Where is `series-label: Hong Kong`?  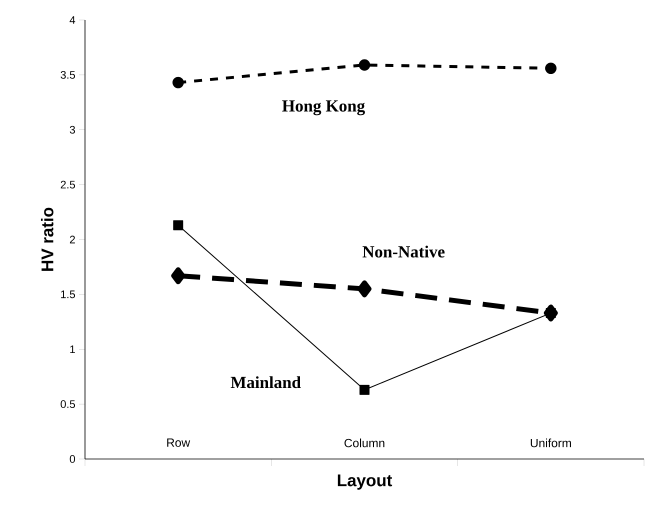
series-label: Hong Kong is located at coordinates (323, 108).